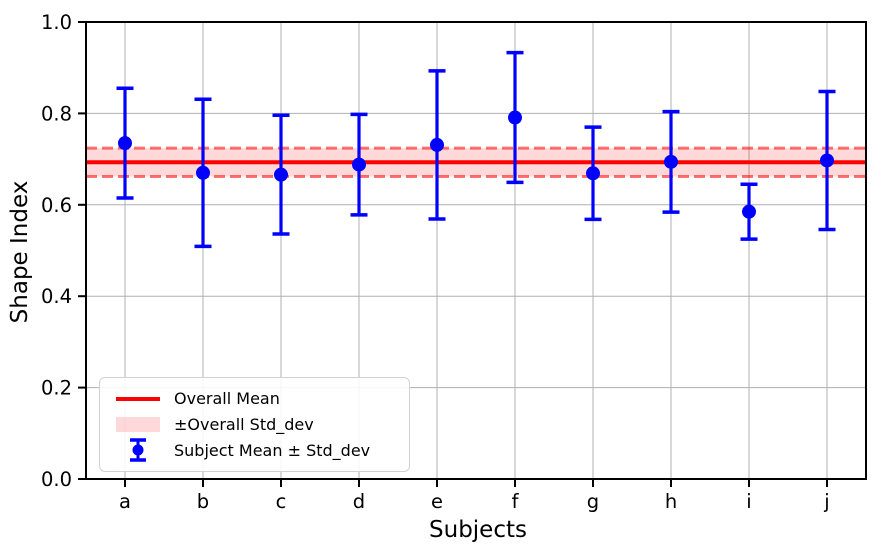 Image resolution: width=874 pixels, height=554 pixels. What do you see at coordinates (478, 530) in the screenshot?
I see `x-axis-title: Subjects` at bounding box center [478, 530].